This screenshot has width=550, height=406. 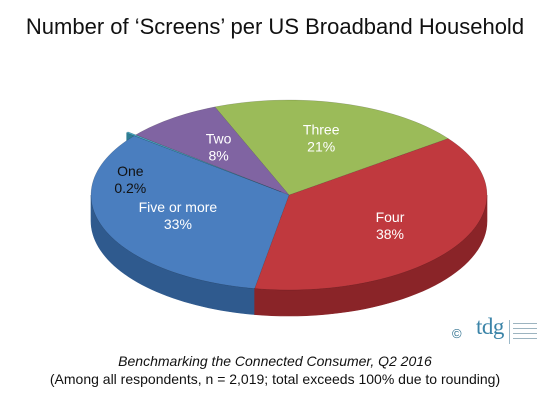 I want to click on logo-fine-print, so click(x=525, y=332).